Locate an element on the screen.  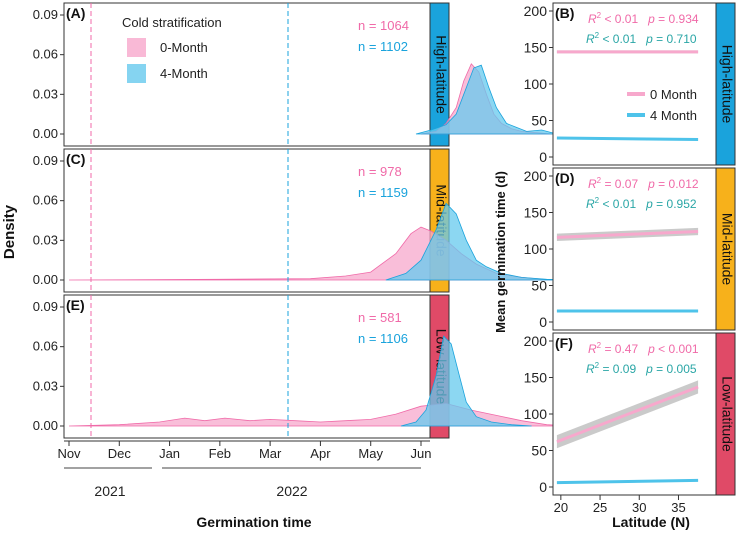
month-axis: Nov Dec Jan Feb Mar Apr May Jun is located at coordinates (244, 450).